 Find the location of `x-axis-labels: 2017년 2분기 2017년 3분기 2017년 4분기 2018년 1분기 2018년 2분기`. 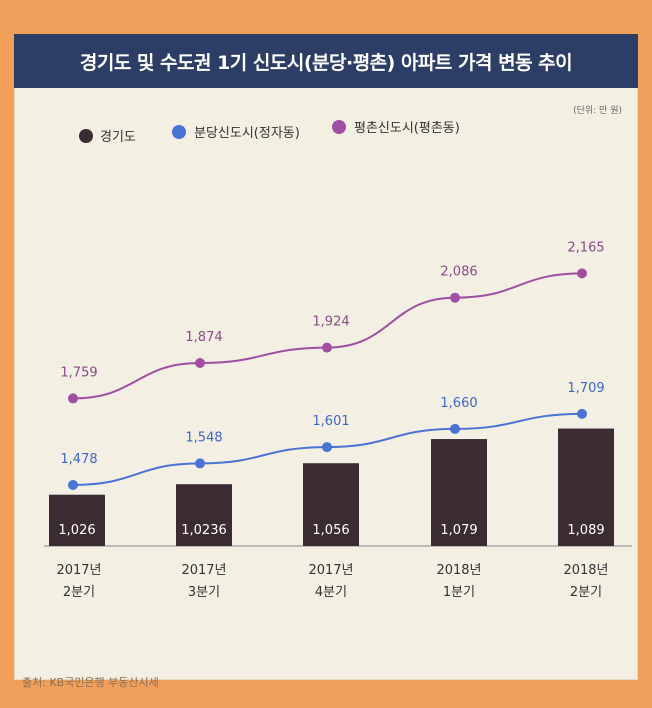

x-axis-labels: 2017년 2분기 2017년 3분기 2017년 4분기 2018년 1분기 2018년 2분기 is located at coordinates (332, 581).